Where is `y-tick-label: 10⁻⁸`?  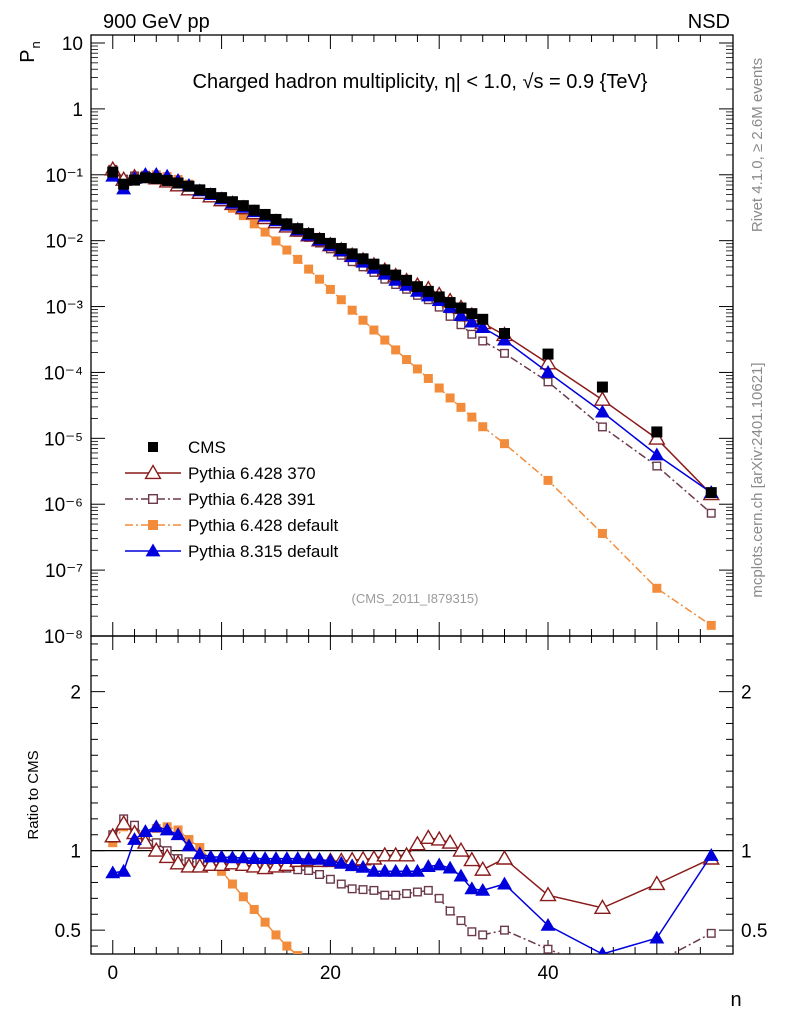 y-tick-label: 10⁻⁸ is located at coordinates (63, 637).